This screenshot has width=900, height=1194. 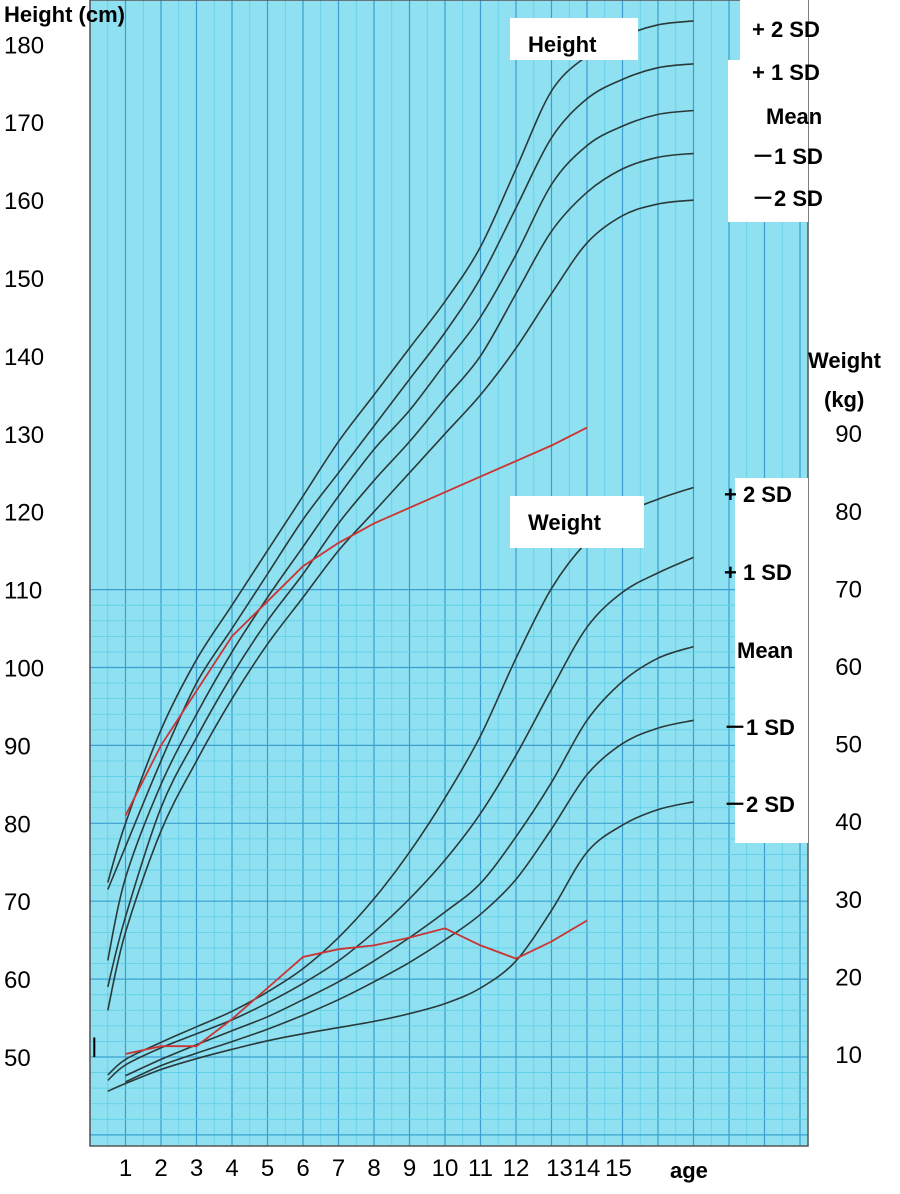 What do you see at coordinates (24, 357) in the screenshot?
I see `height-tick-label: 140` at bounding box center [24, 357].